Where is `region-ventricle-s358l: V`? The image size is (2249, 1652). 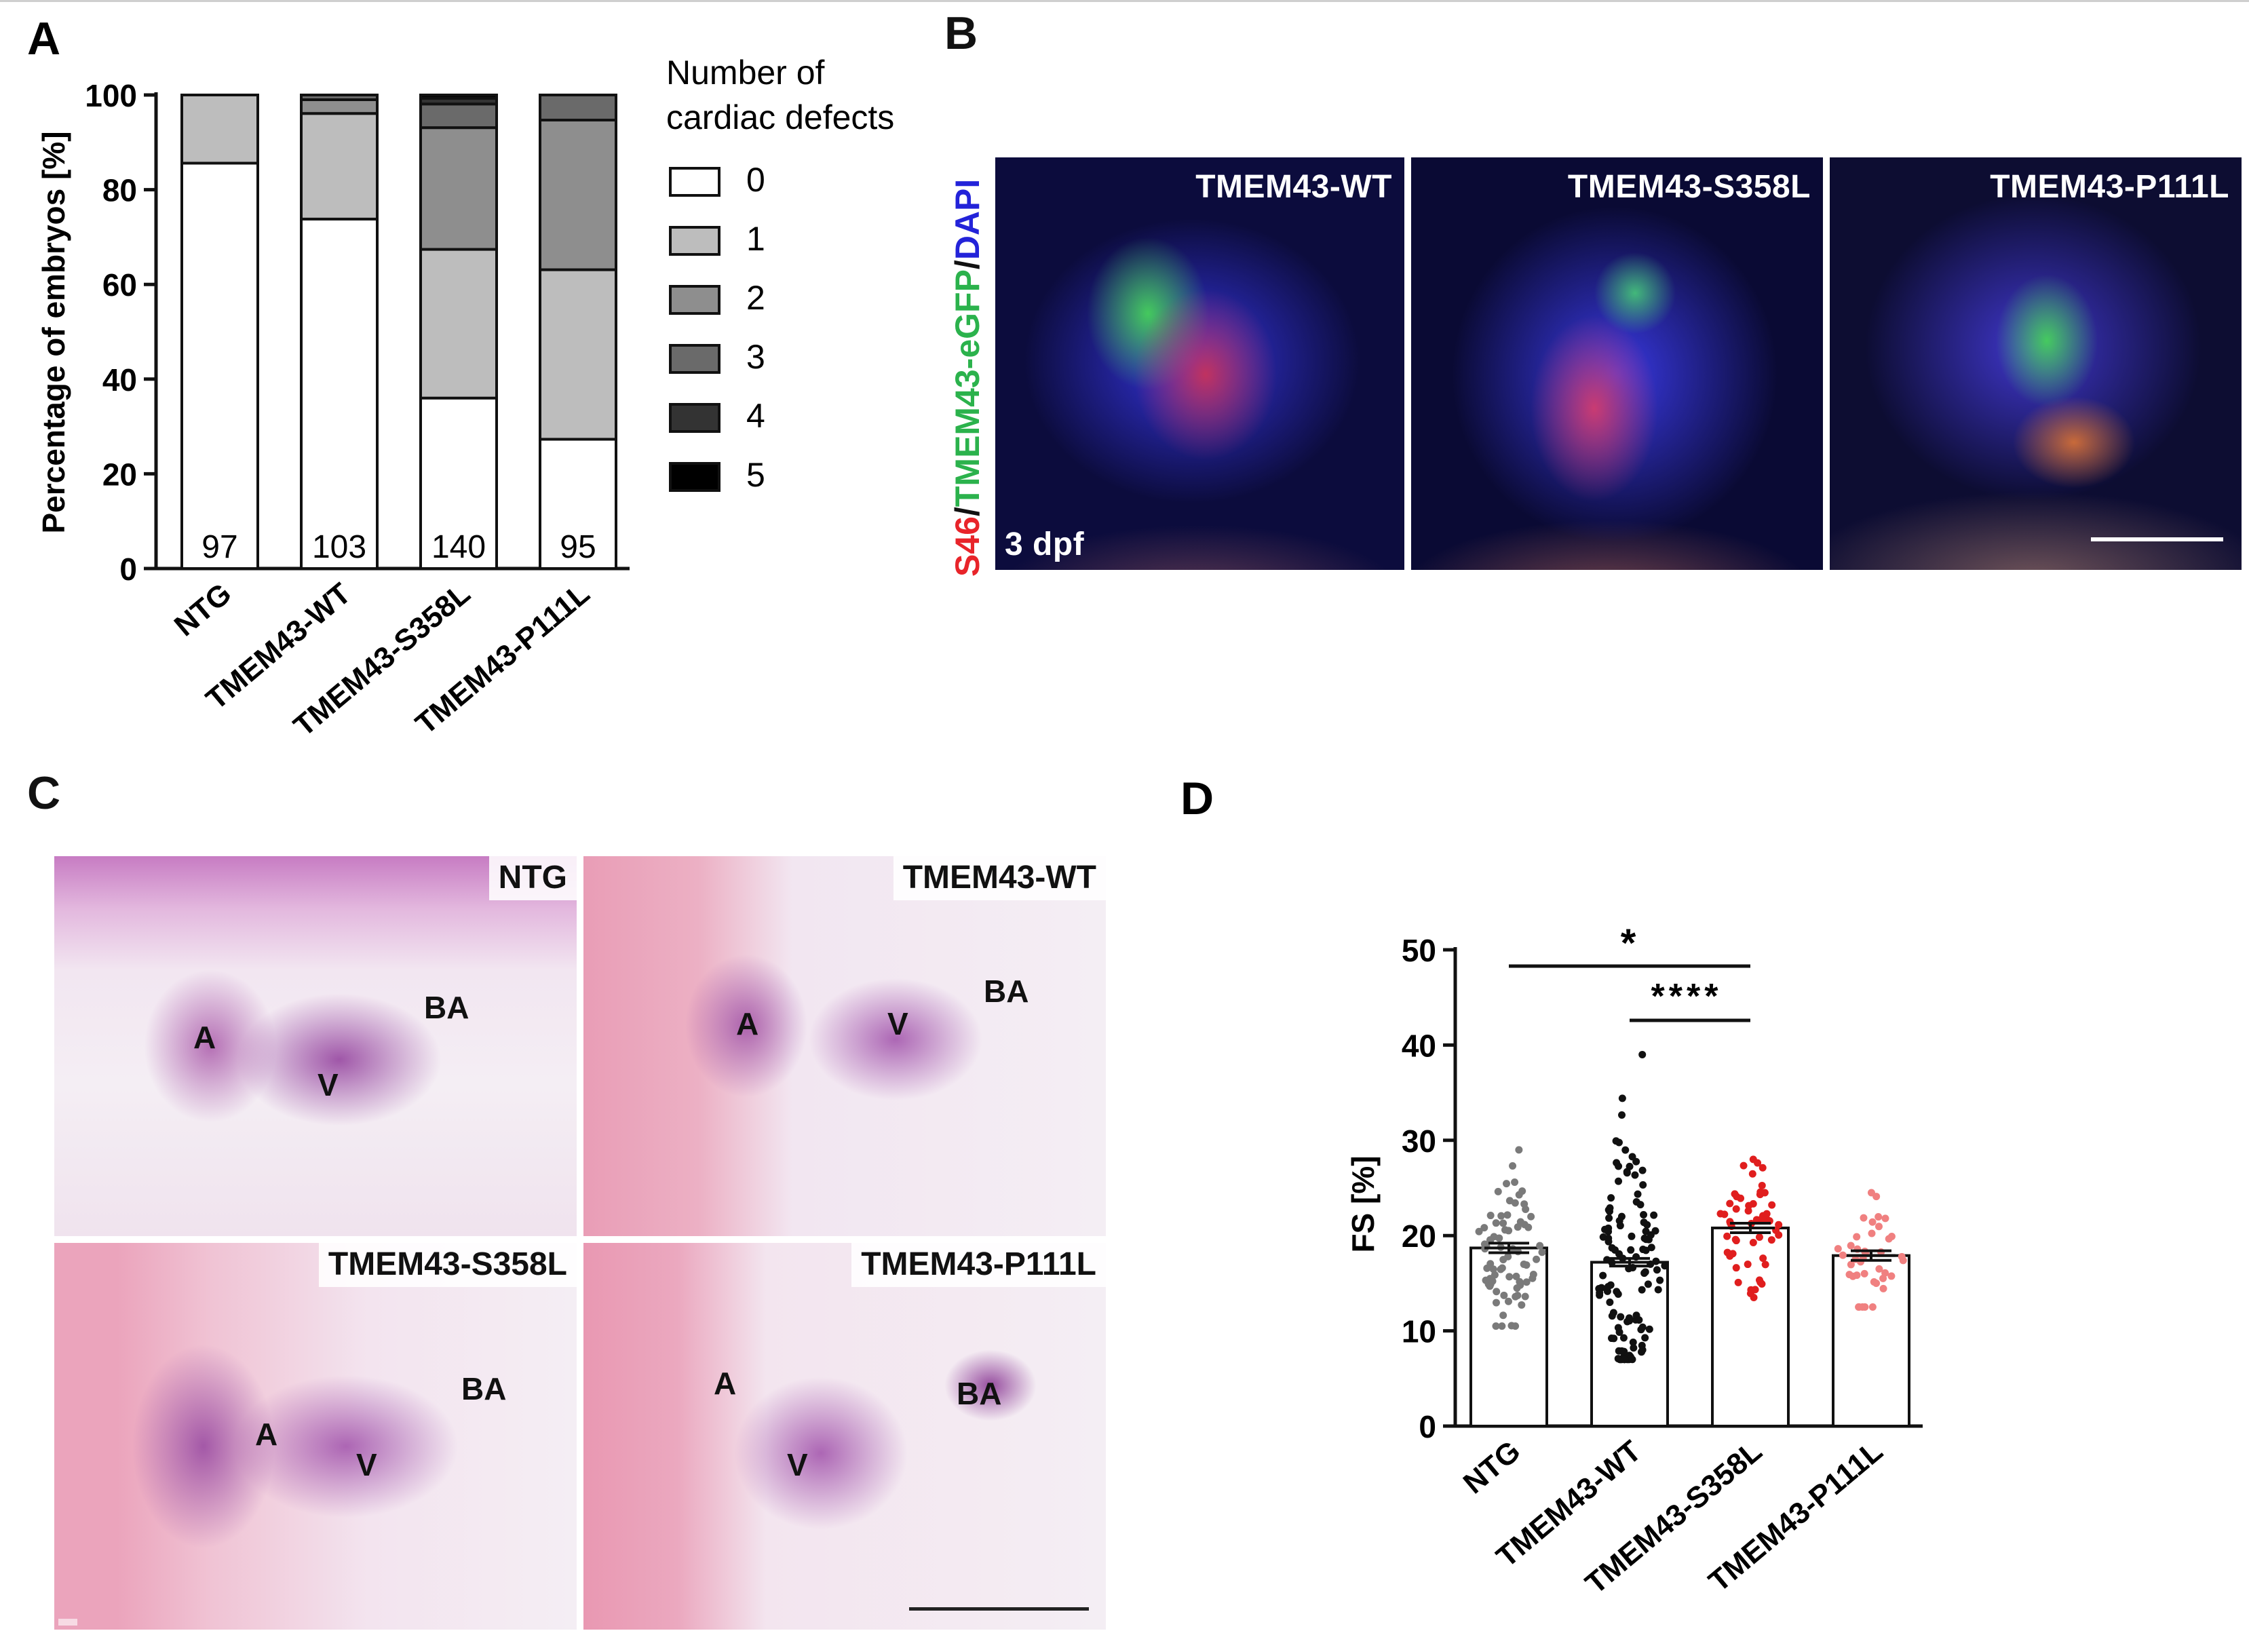 region-ventricle-s358l: V is located at coordinates (367, 1464).